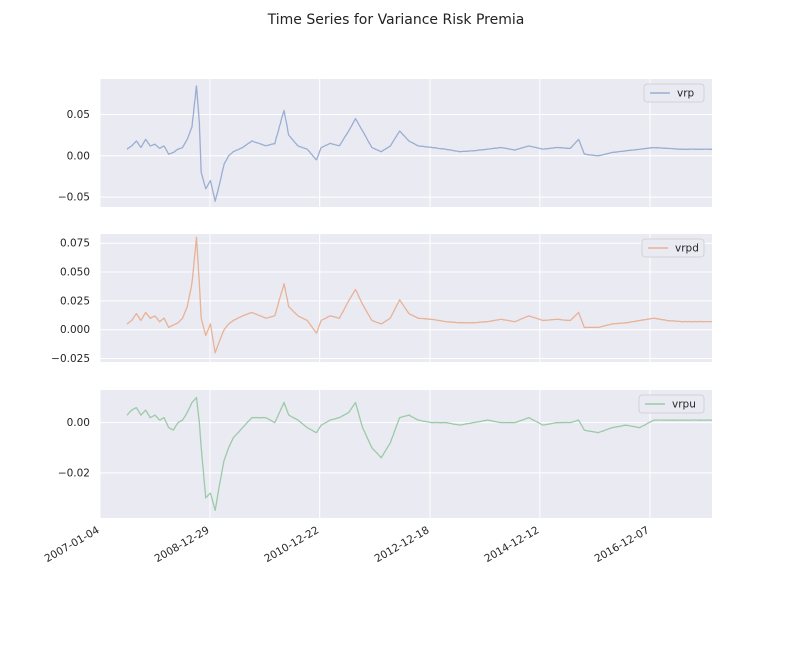 This screenshot has height=648, width=792. Describe the element at coordinates (70, 359) in the screenshot. I see `y-tick-label: −0.025` at that location.